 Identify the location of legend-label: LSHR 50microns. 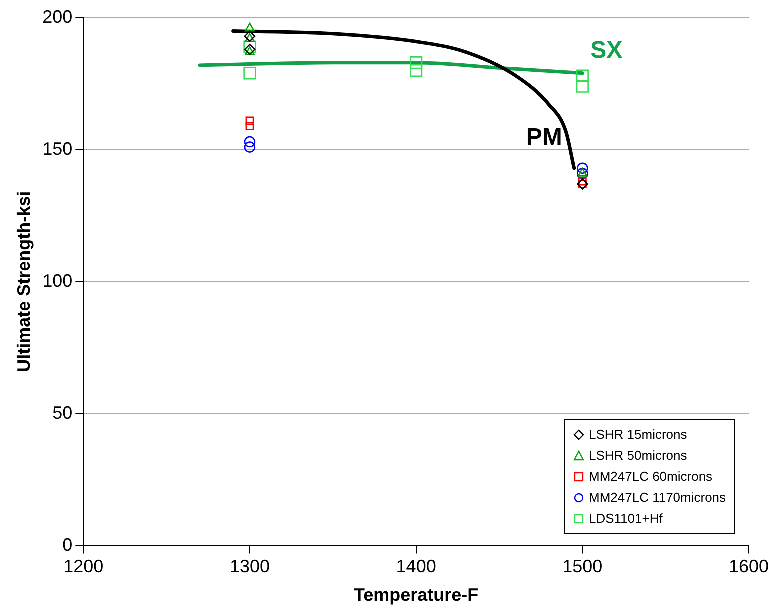
(638, 455).